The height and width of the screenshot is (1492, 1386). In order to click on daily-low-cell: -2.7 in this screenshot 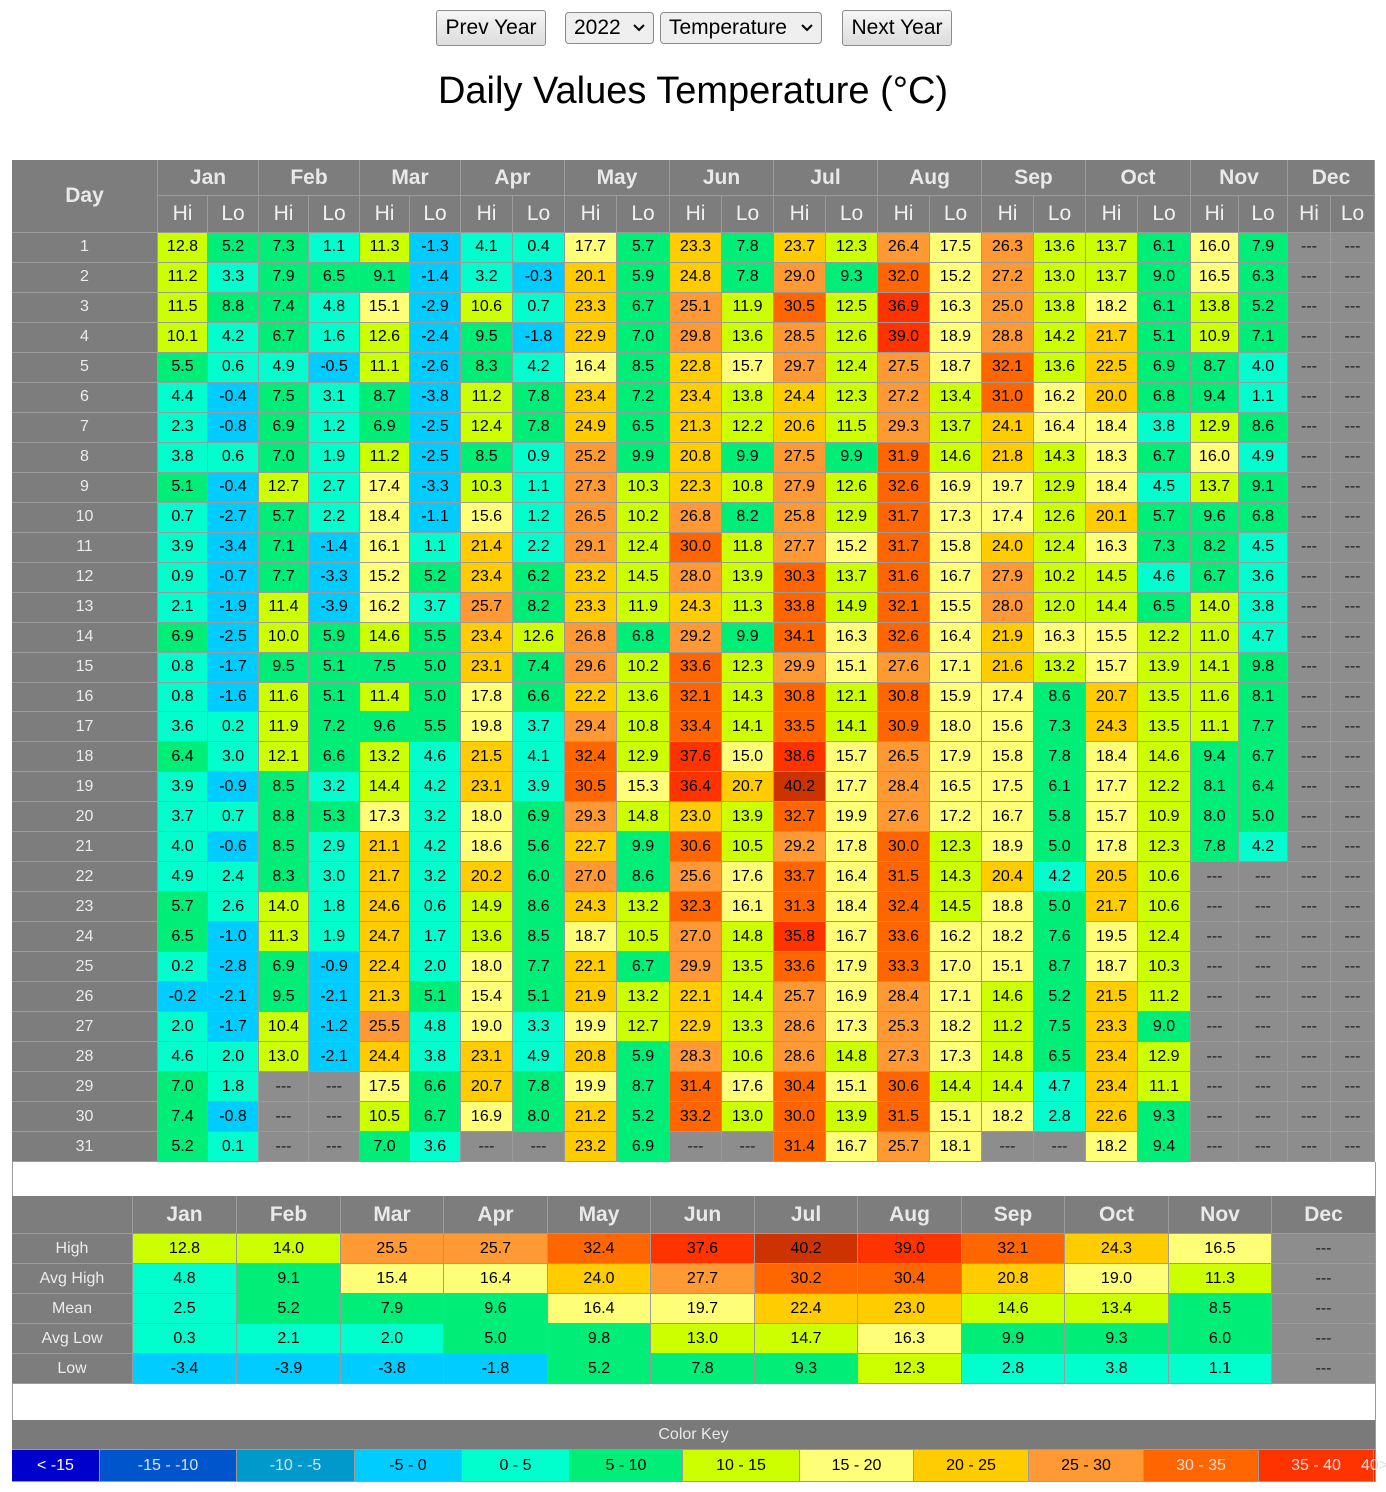, I will do `click(233, 517)`.